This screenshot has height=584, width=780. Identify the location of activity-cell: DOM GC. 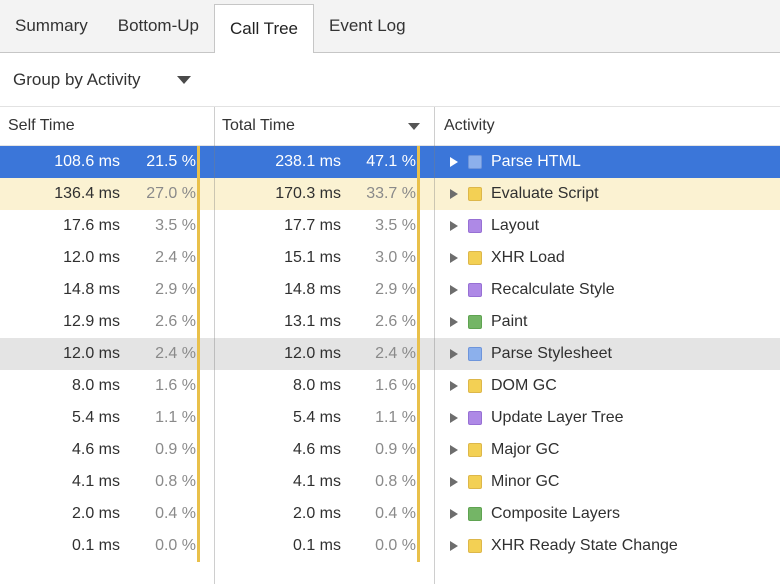
(607, 386).